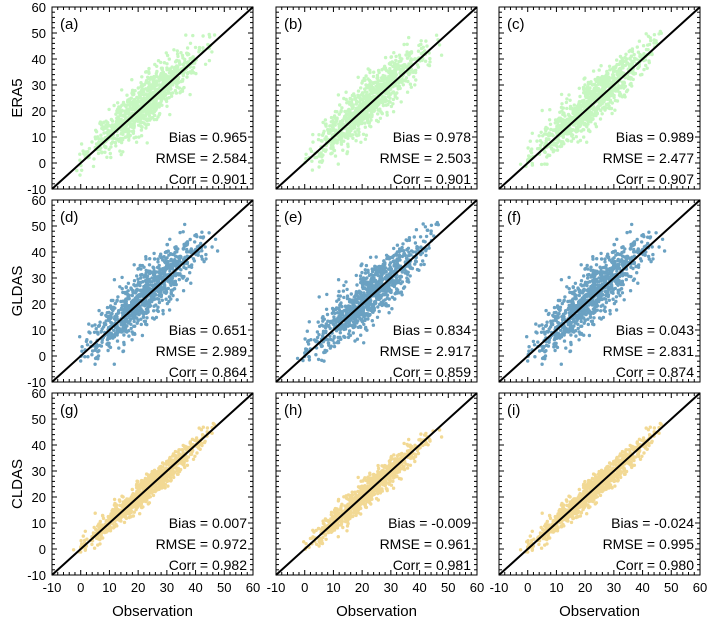 This screenshot has width=708, height=620. I want to click on y-tick-label: 50, so click(39, 226).